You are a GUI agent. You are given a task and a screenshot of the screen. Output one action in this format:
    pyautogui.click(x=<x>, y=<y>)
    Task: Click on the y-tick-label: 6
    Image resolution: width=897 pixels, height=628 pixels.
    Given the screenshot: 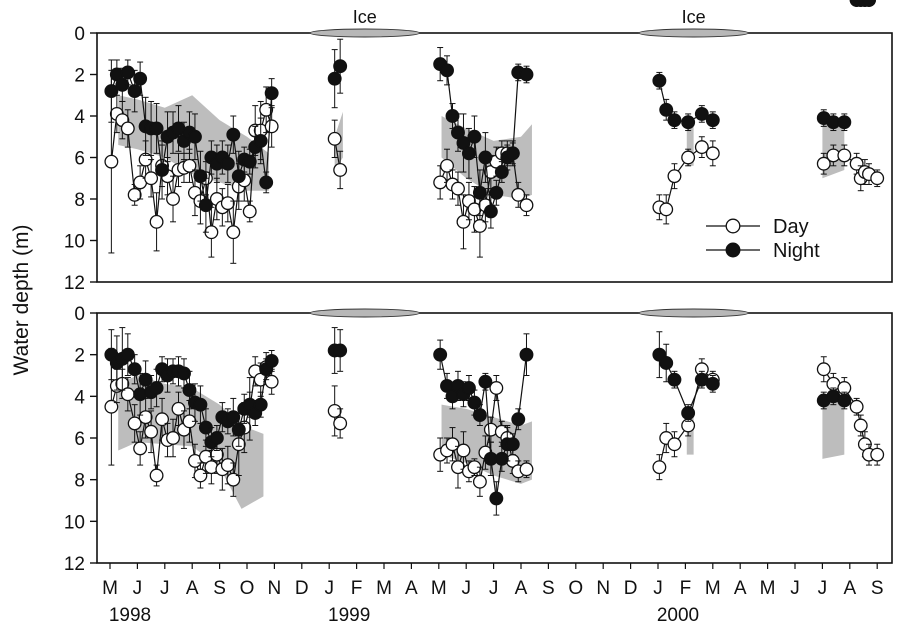 What is the action you would take?
    pyautogui.click(x=79, y=439)
    